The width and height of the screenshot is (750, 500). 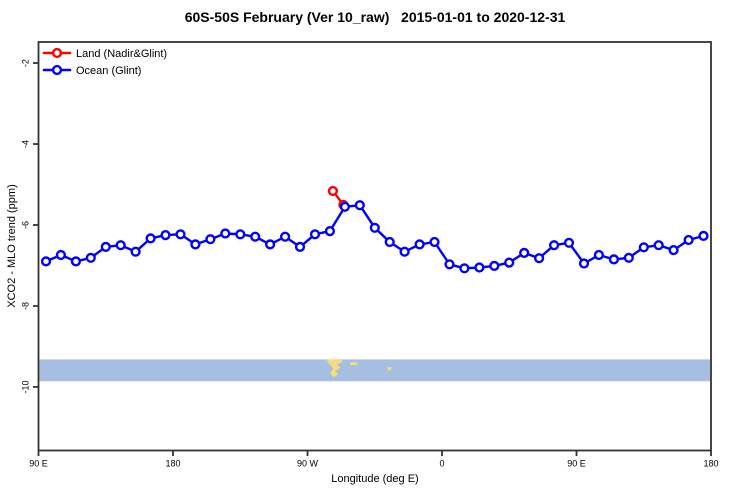 What do you see at coordinates (375, 479) in the screenshot?
I see `x-axis-title: Longitude (deg E)` at bounding box center [375, 479].